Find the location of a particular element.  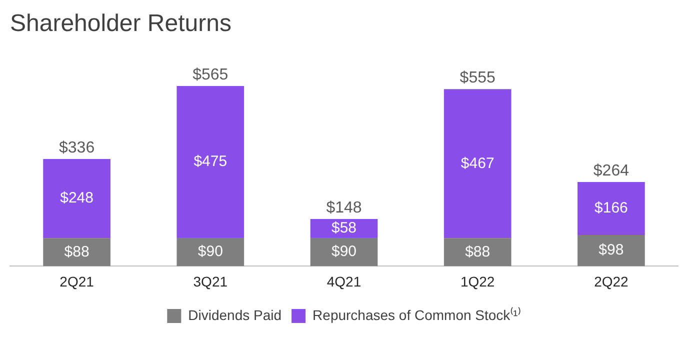

total-label: $148 is located at coordinates (344, 207).